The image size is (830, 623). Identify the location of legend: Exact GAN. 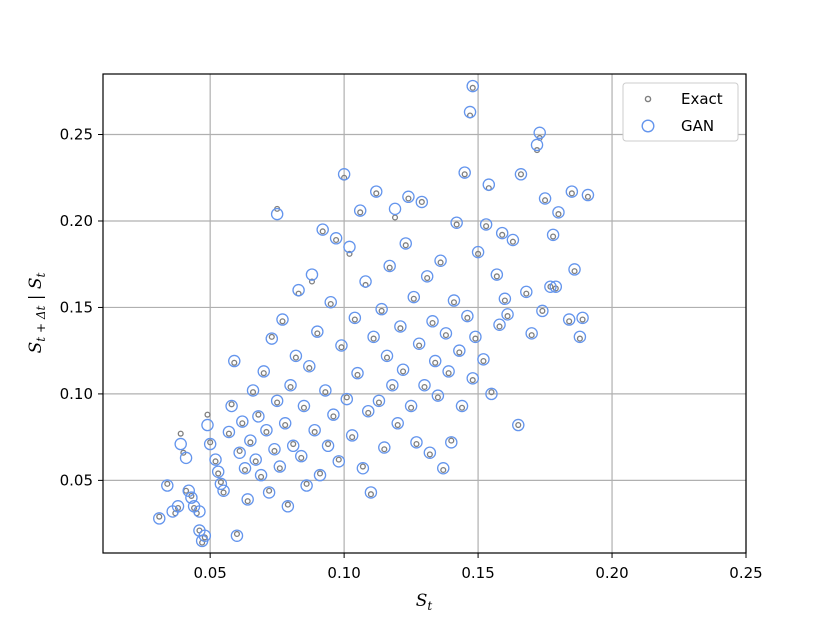
(680, 112).